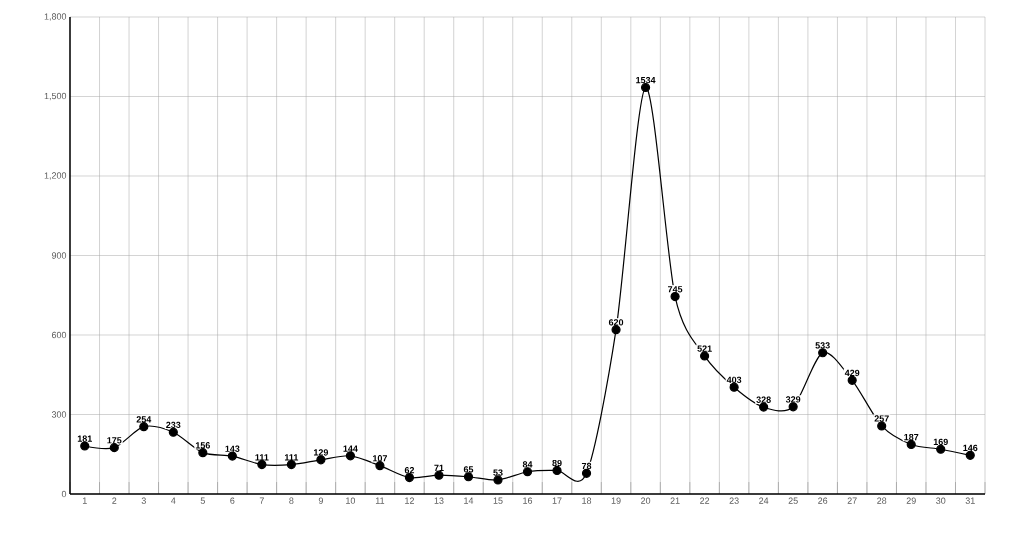  I want to click on x-tick-label: 9, so click(320, 500).